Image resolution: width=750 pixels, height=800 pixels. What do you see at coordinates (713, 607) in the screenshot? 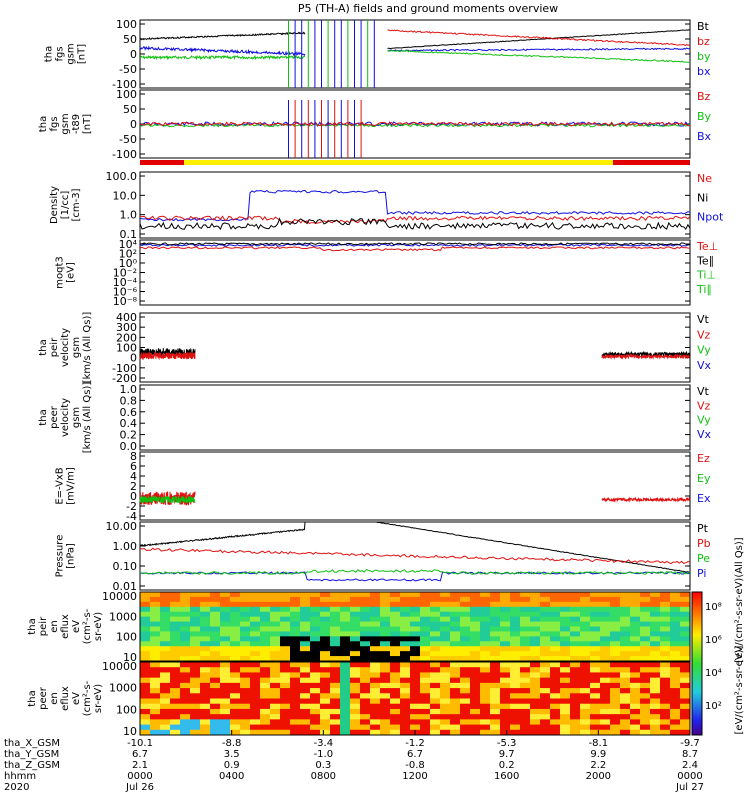
I see `colorbar-tick: 10⁸` at bounding box center [713, 607].